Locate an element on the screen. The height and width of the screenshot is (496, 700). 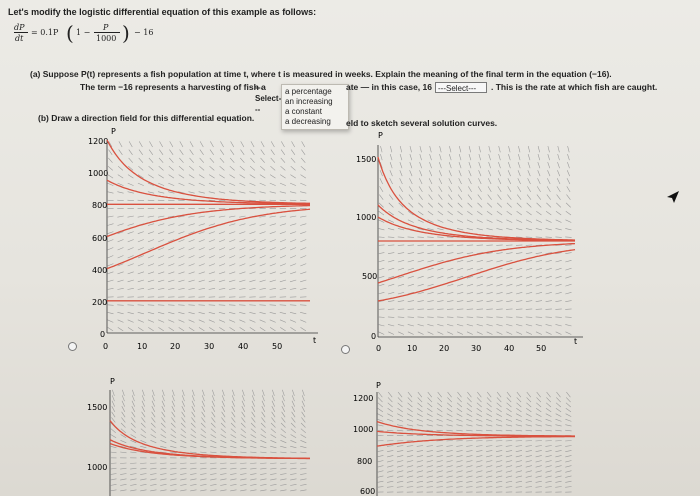
select-unit: ---Select--- is located at coordinates (461, 87).